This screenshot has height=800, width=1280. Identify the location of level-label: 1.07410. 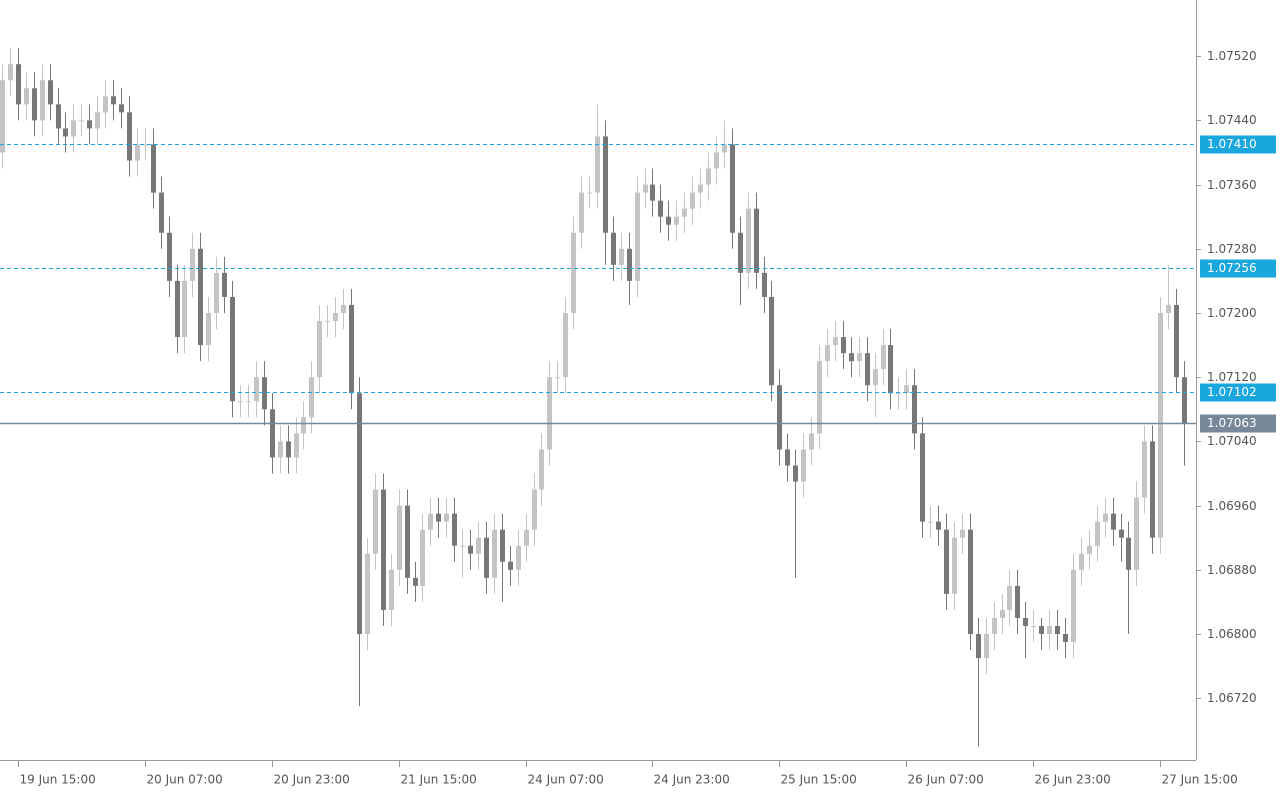
(1232, 144).